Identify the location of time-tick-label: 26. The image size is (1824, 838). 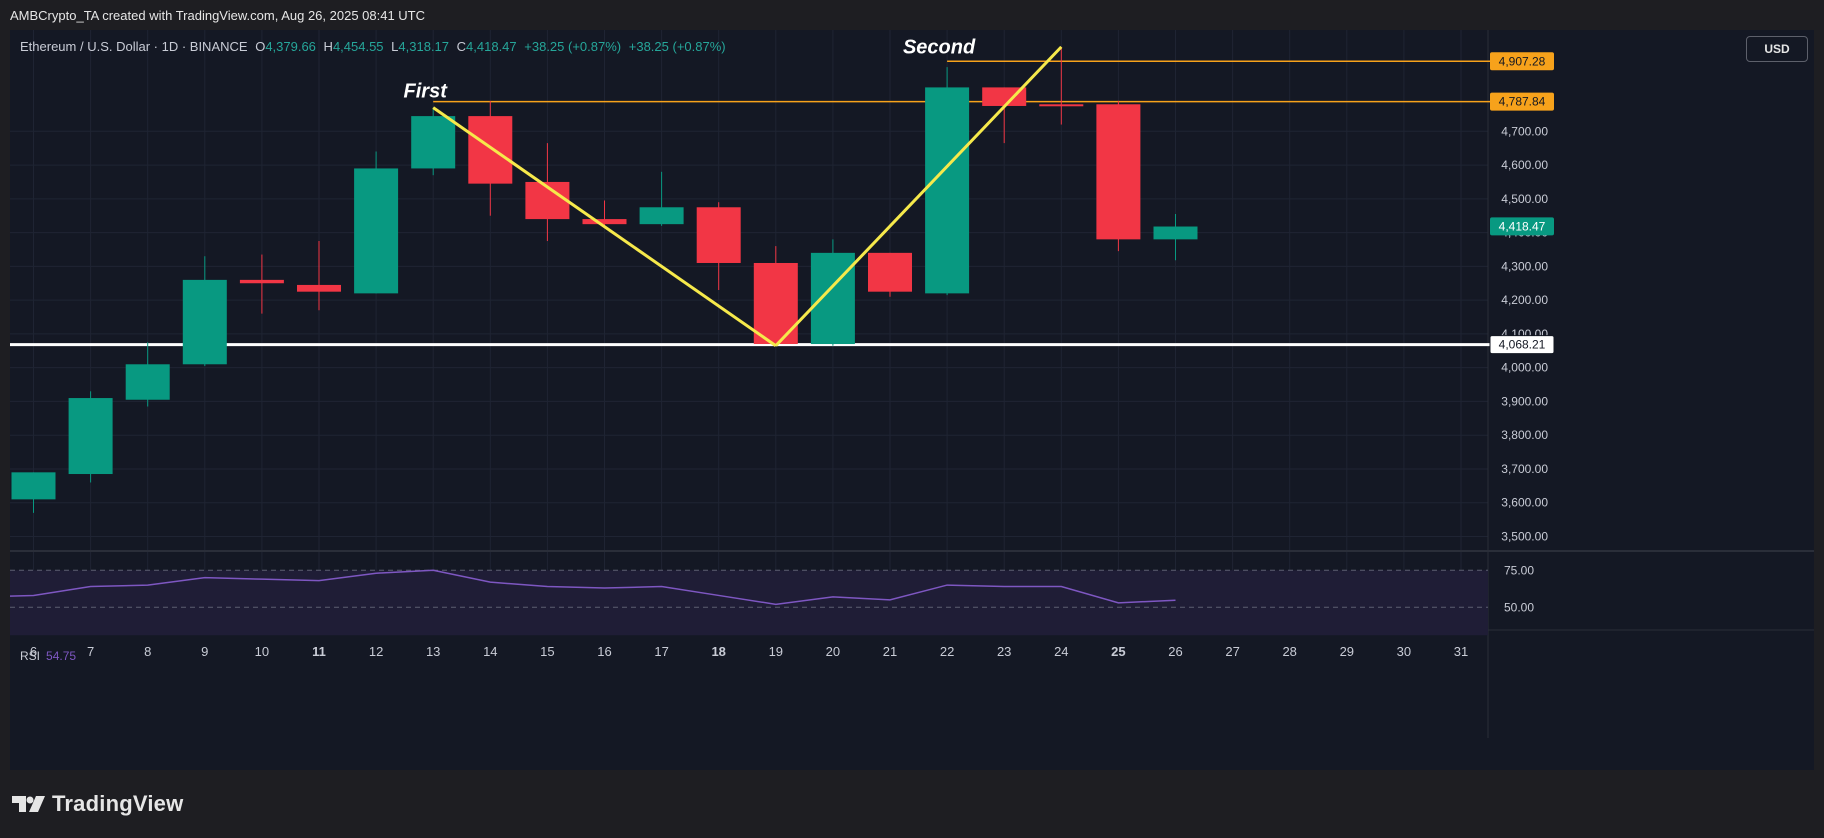
(1175, 651).